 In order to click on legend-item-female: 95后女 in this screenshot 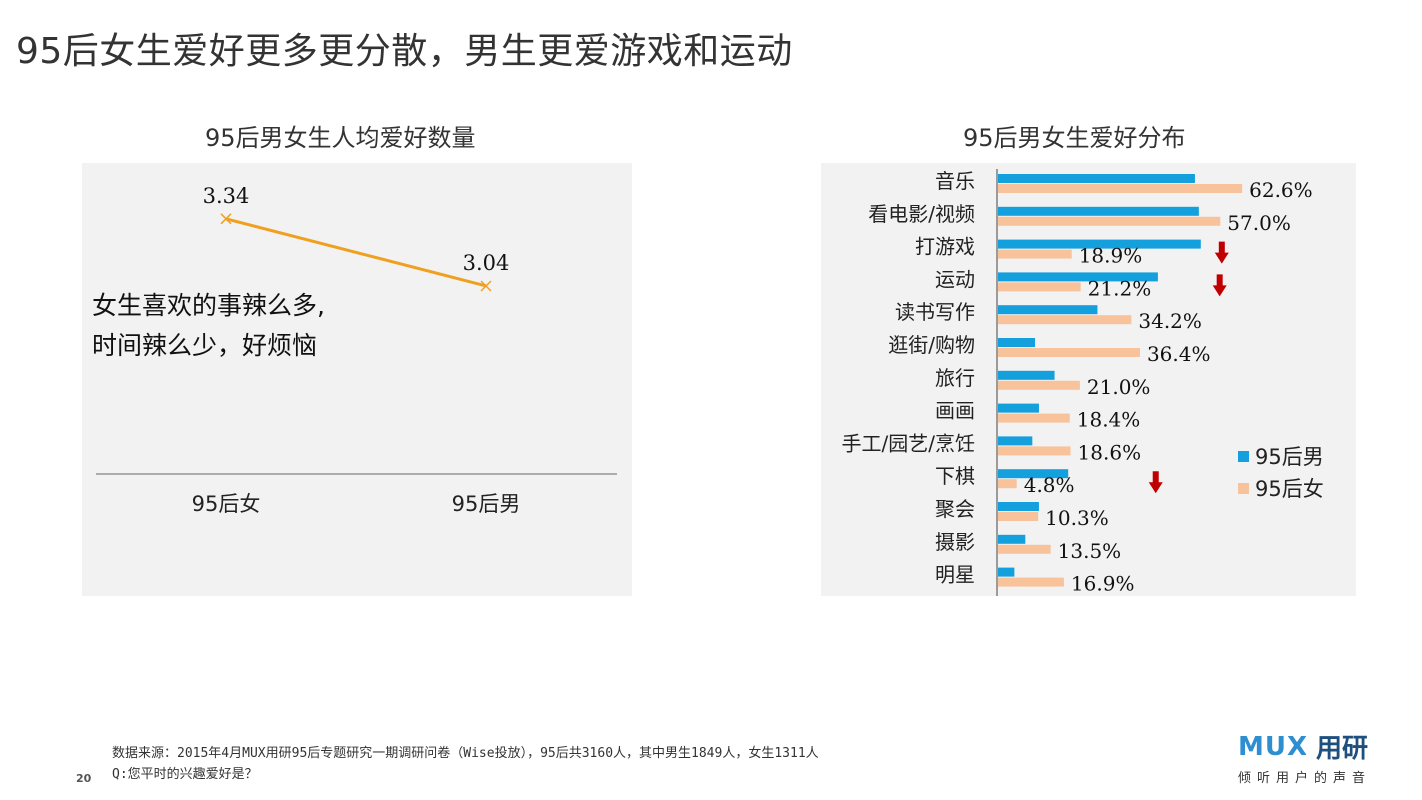, I will do `click(1281, 488)`.